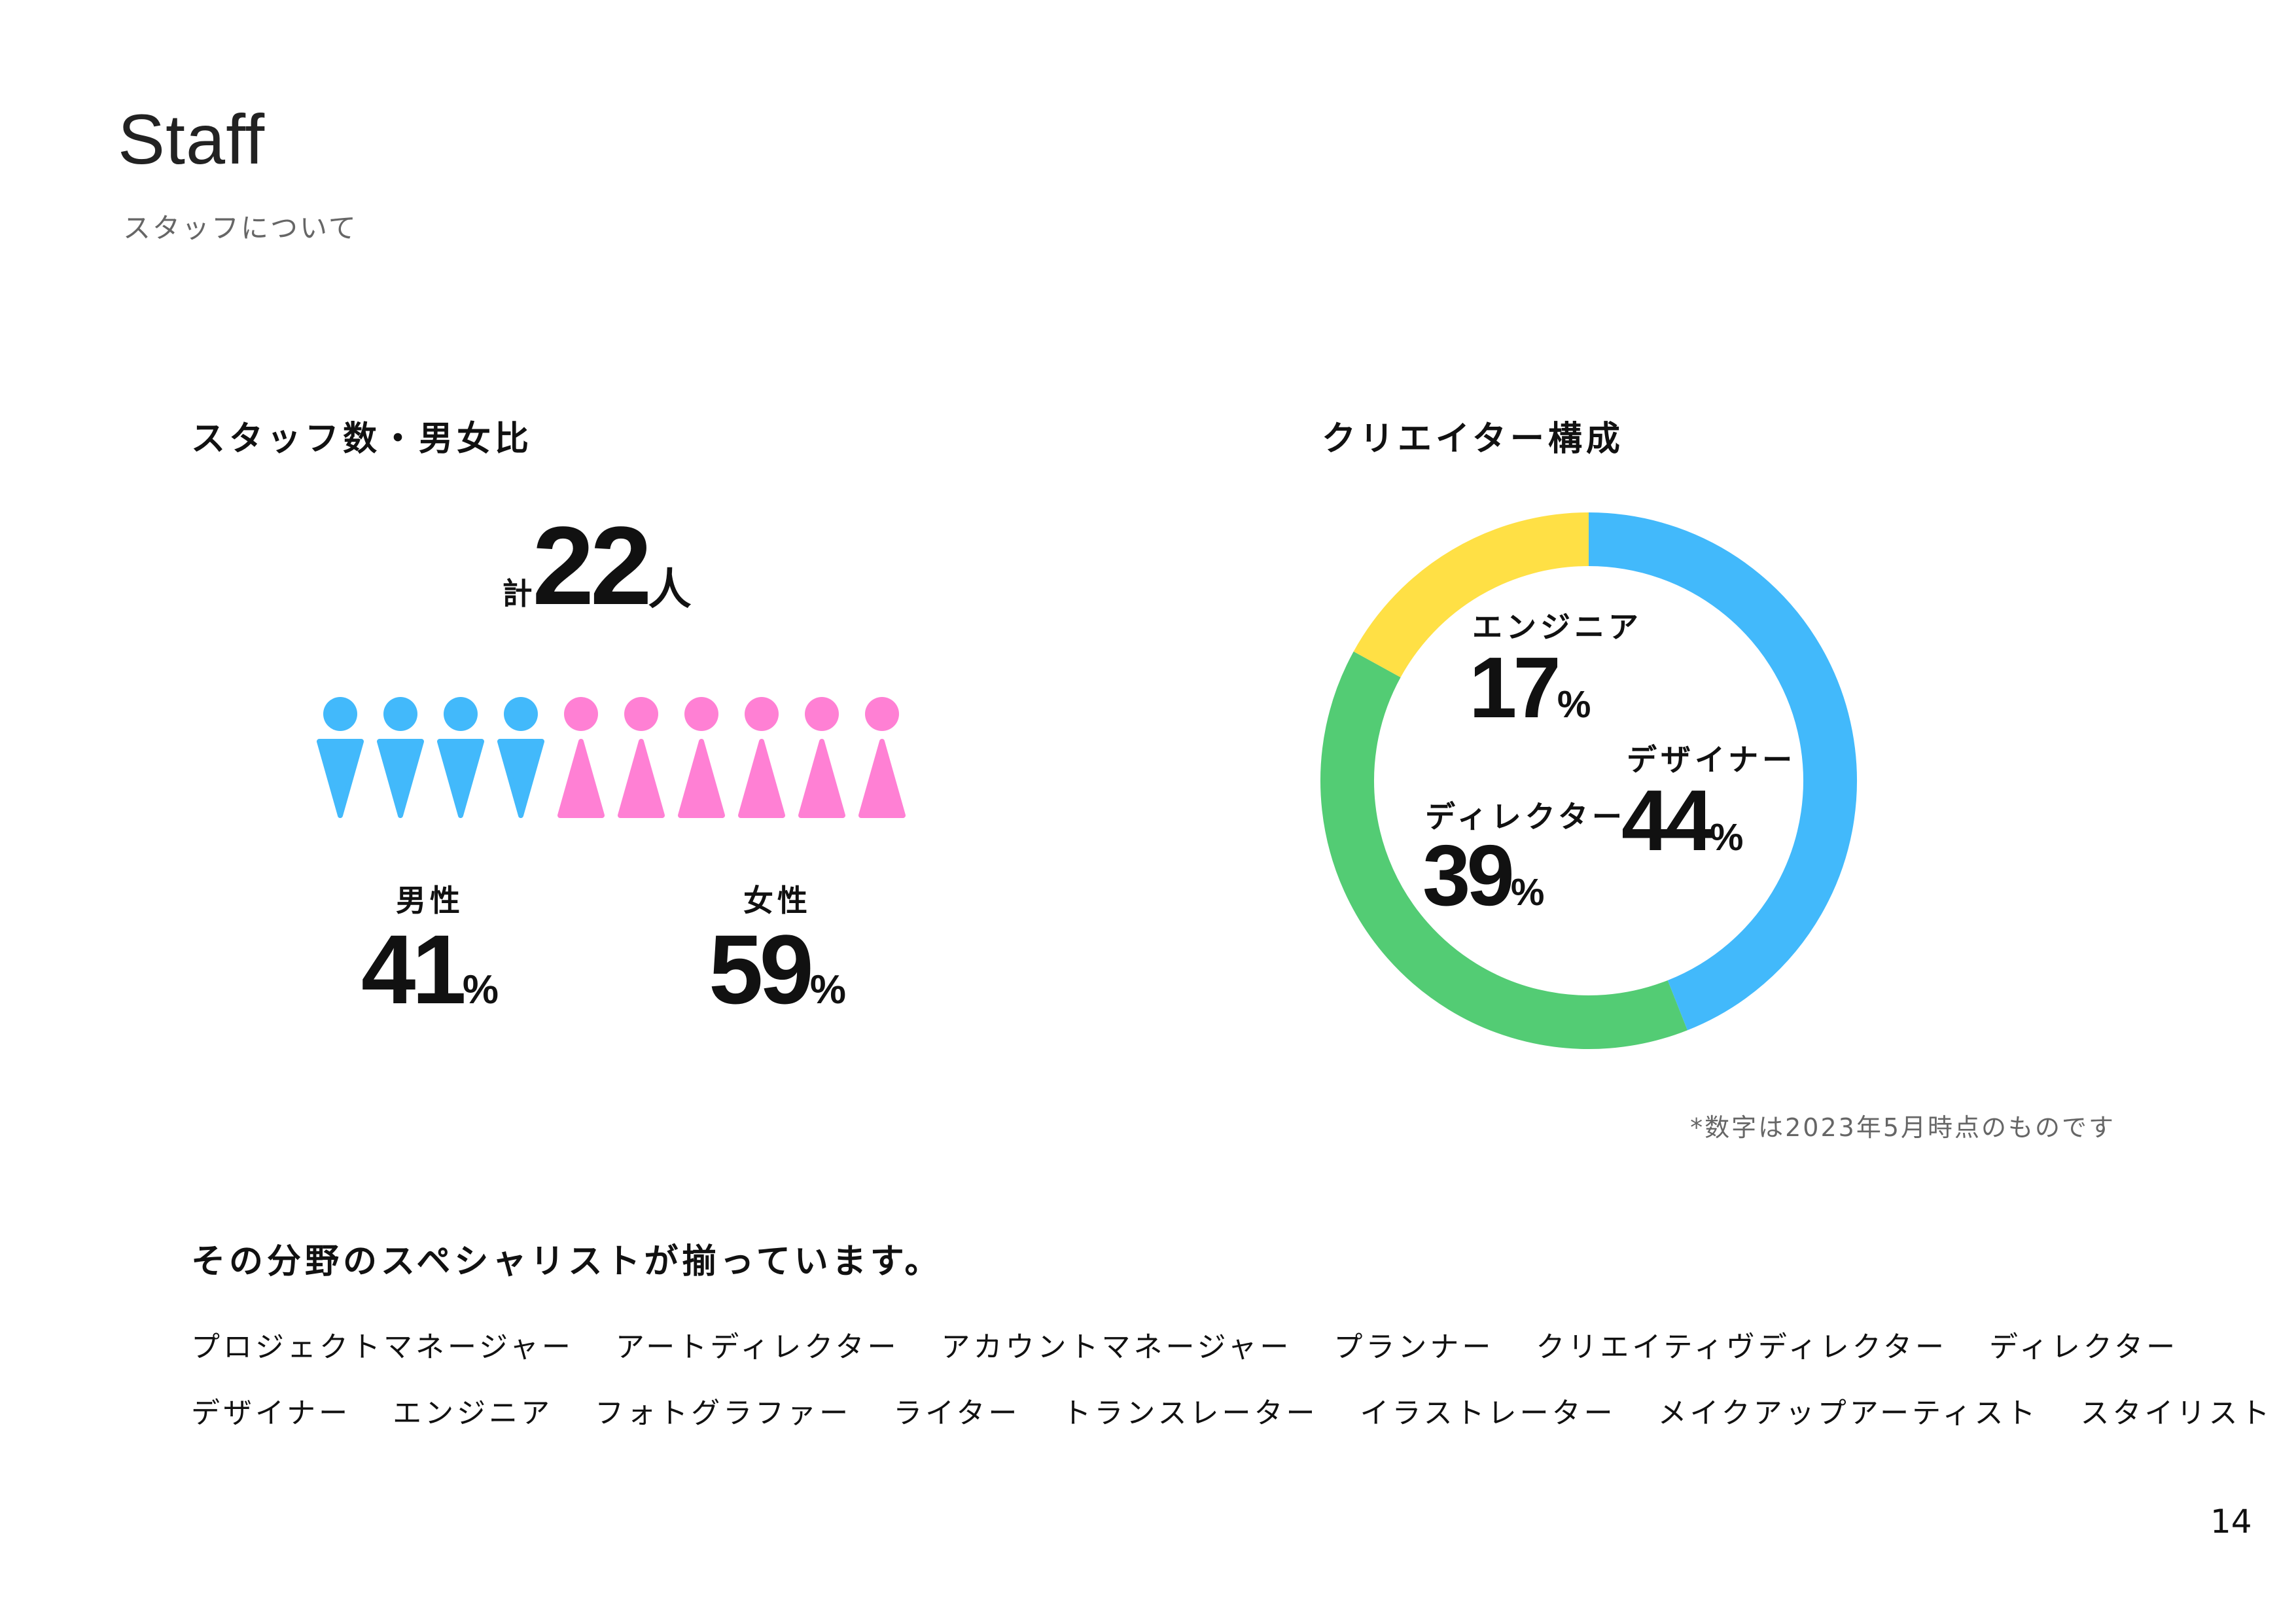  I want to click on designer-unit: %, so click(1726, 837).